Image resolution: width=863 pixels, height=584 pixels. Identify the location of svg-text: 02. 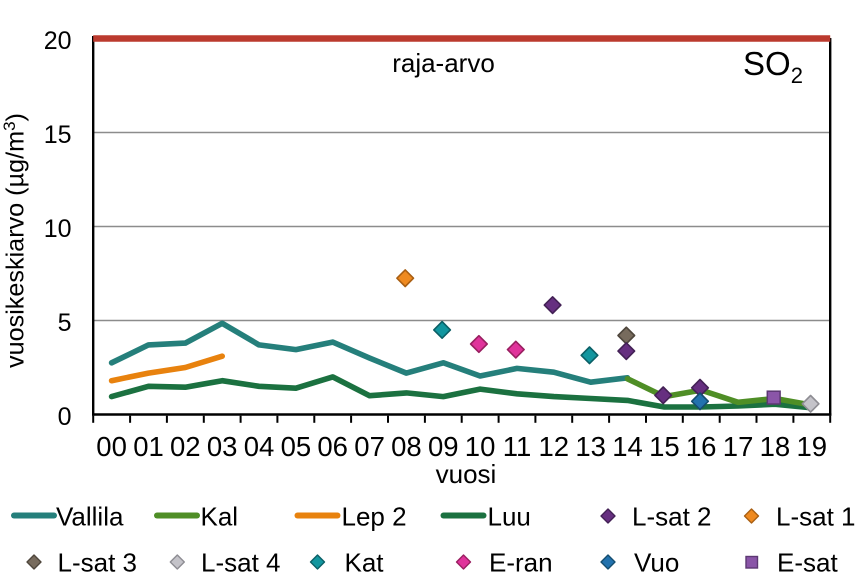
(185, 446).